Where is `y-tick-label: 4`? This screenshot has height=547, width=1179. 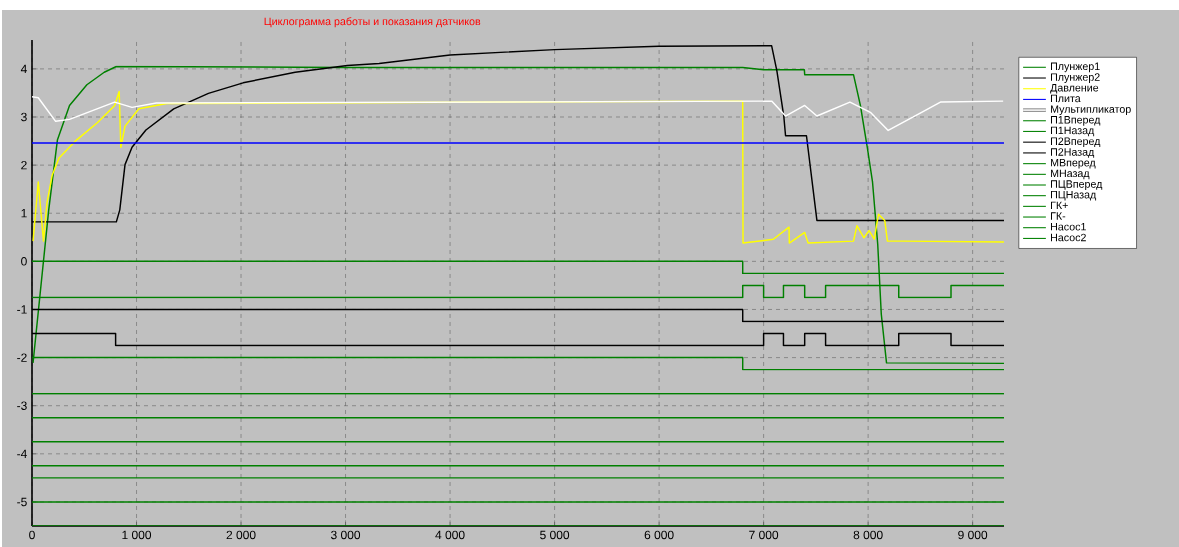 y-tick-label: 4 is located at coordinates (23, 68).